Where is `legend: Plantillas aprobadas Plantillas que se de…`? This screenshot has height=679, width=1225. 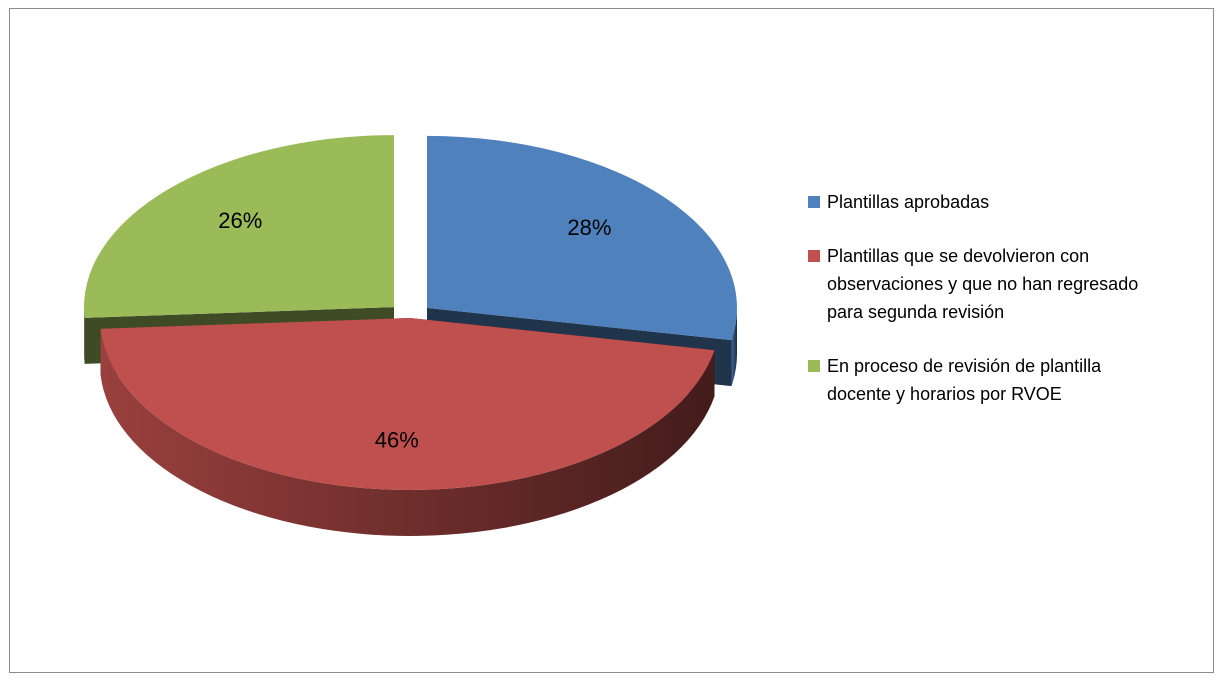
legend: Plantillas aprobadas Plantillas que se de… is located at coordinates (978, 298).